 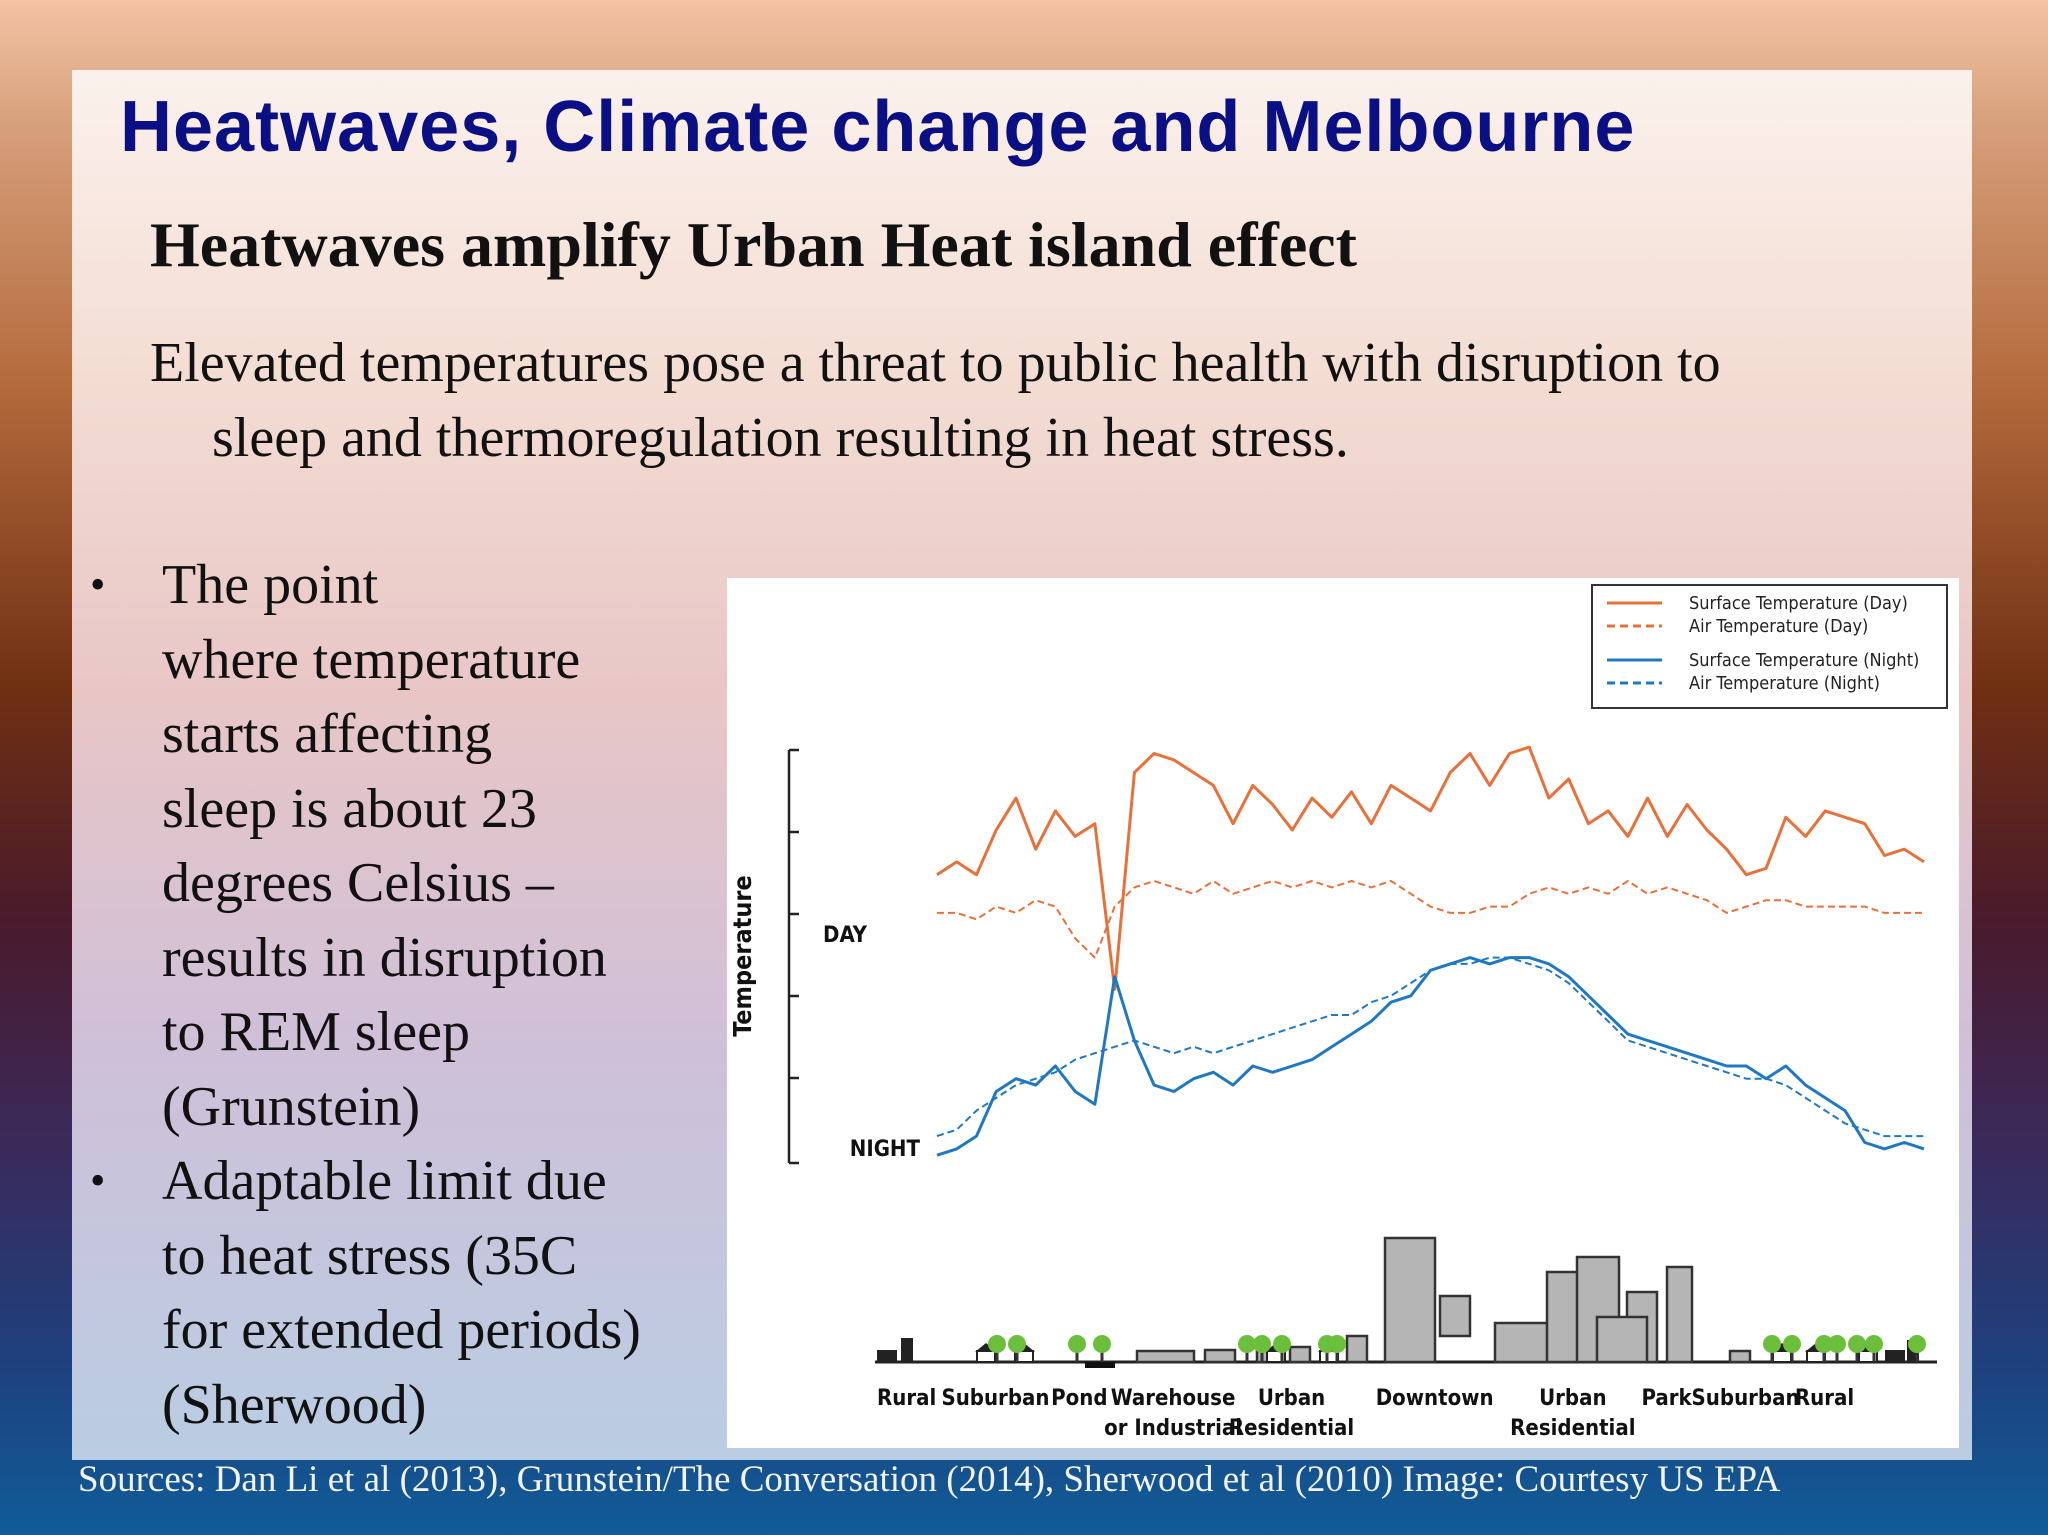 What do you see at coordinates (384, 1181) in the screenshot?
I see `bullet-line: Adaptable limit due` at bounding box center [384, 1181].